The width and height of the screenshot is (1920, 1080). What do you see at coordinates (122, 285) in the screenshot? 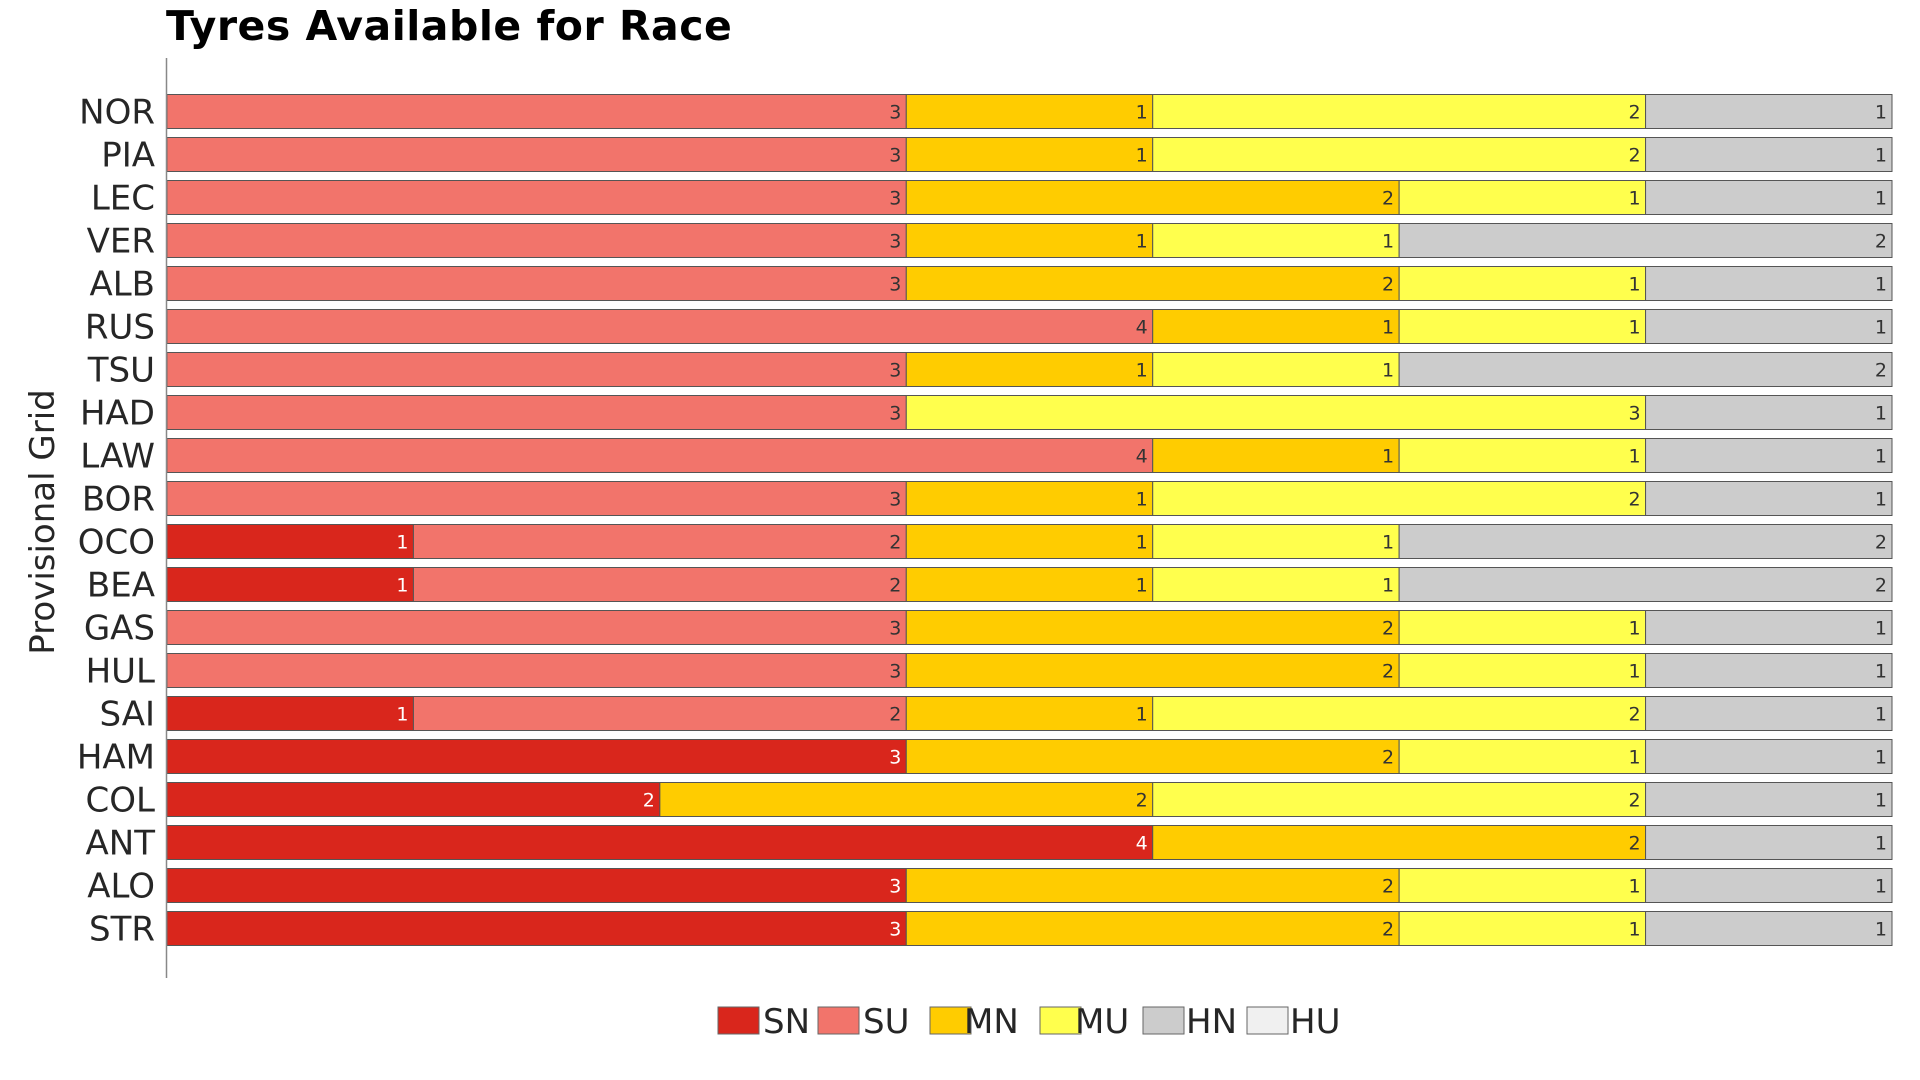
I see `driver-label-alb: ALB` at bounding box center [122, 285].